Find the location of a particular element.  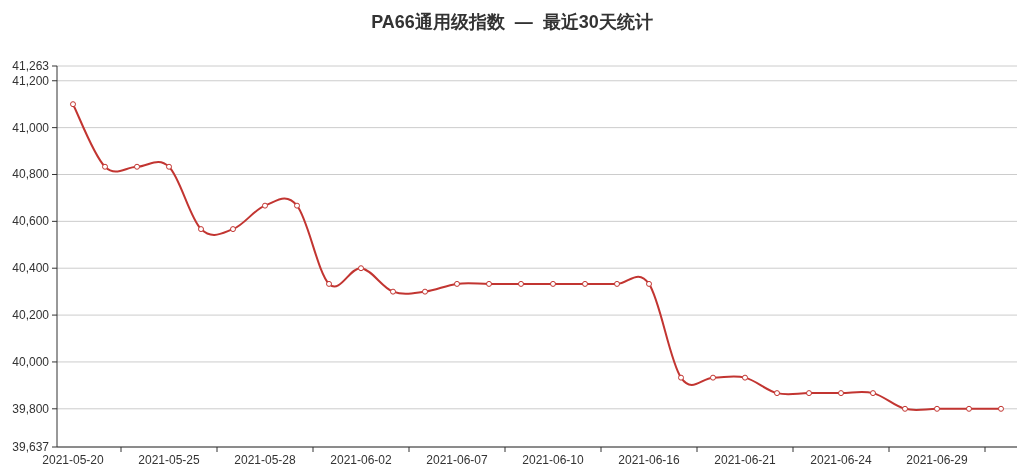

chart-title: PA66通用级指数 — 最近30天统计 is located at coordinates (512, 22).